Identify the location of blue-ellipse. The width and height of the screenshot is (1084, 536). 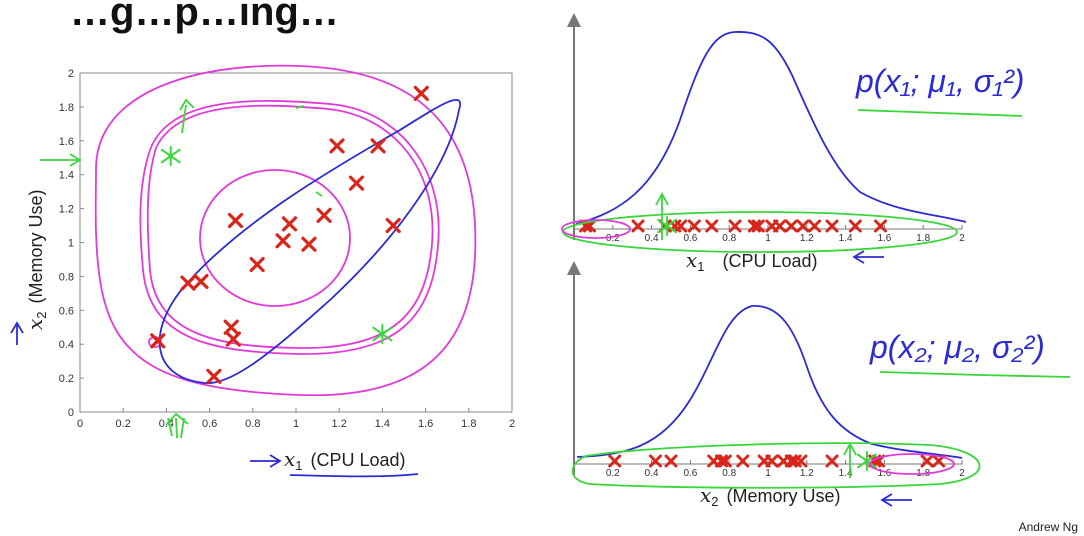
(309, 241).